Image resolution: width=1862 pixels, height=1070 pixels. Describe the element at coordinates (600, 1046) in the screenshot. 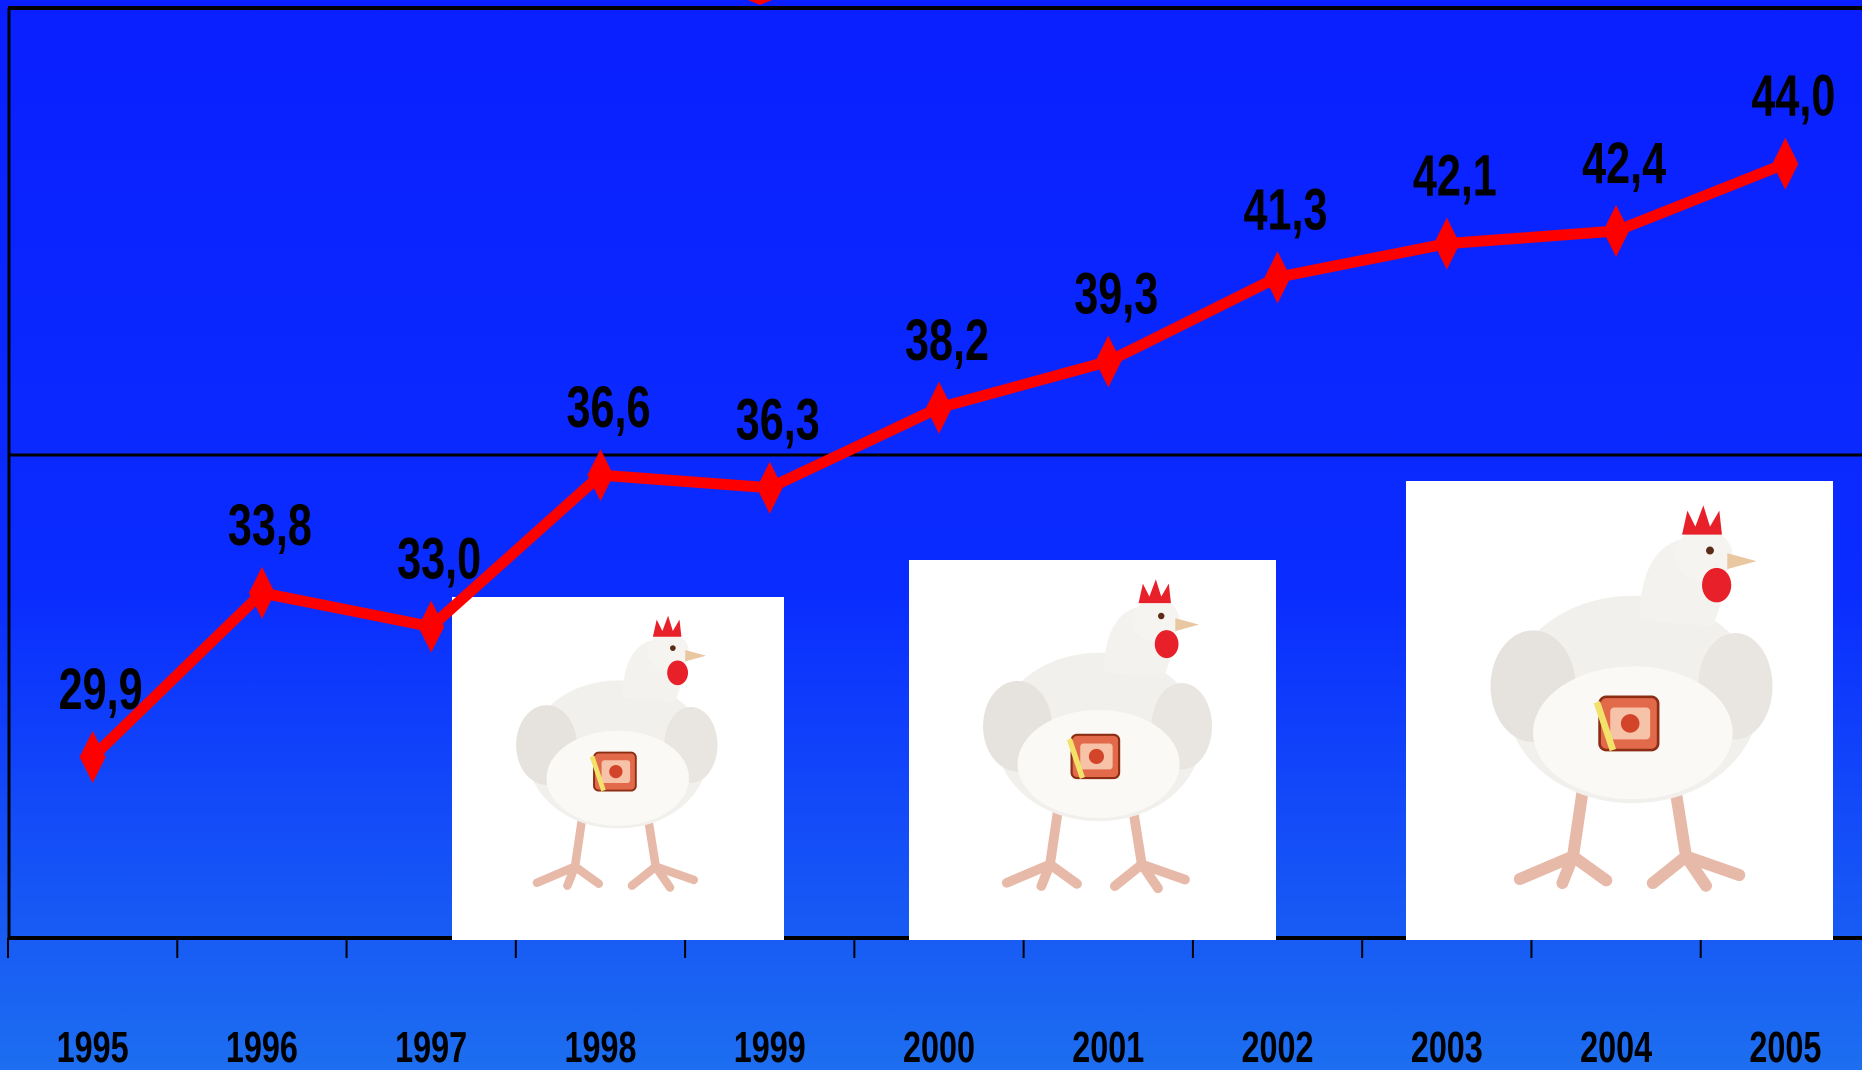

I see `x-tick-label: 1998` at that location.